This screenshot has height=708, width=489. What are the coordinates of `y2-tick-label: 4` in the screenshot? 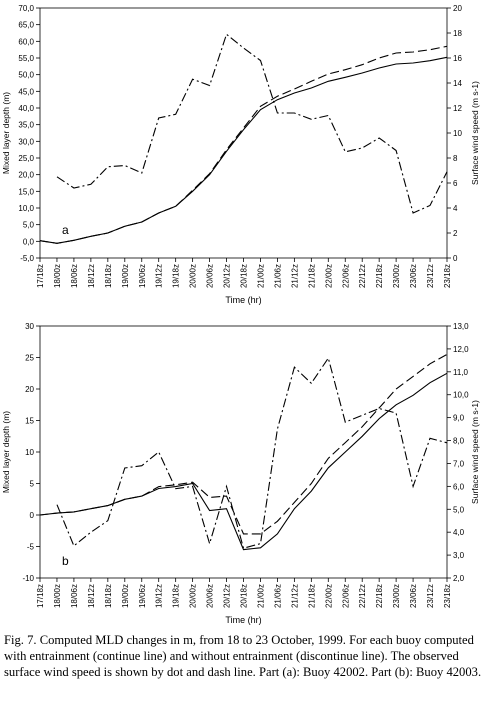 It's located at (455, 208).